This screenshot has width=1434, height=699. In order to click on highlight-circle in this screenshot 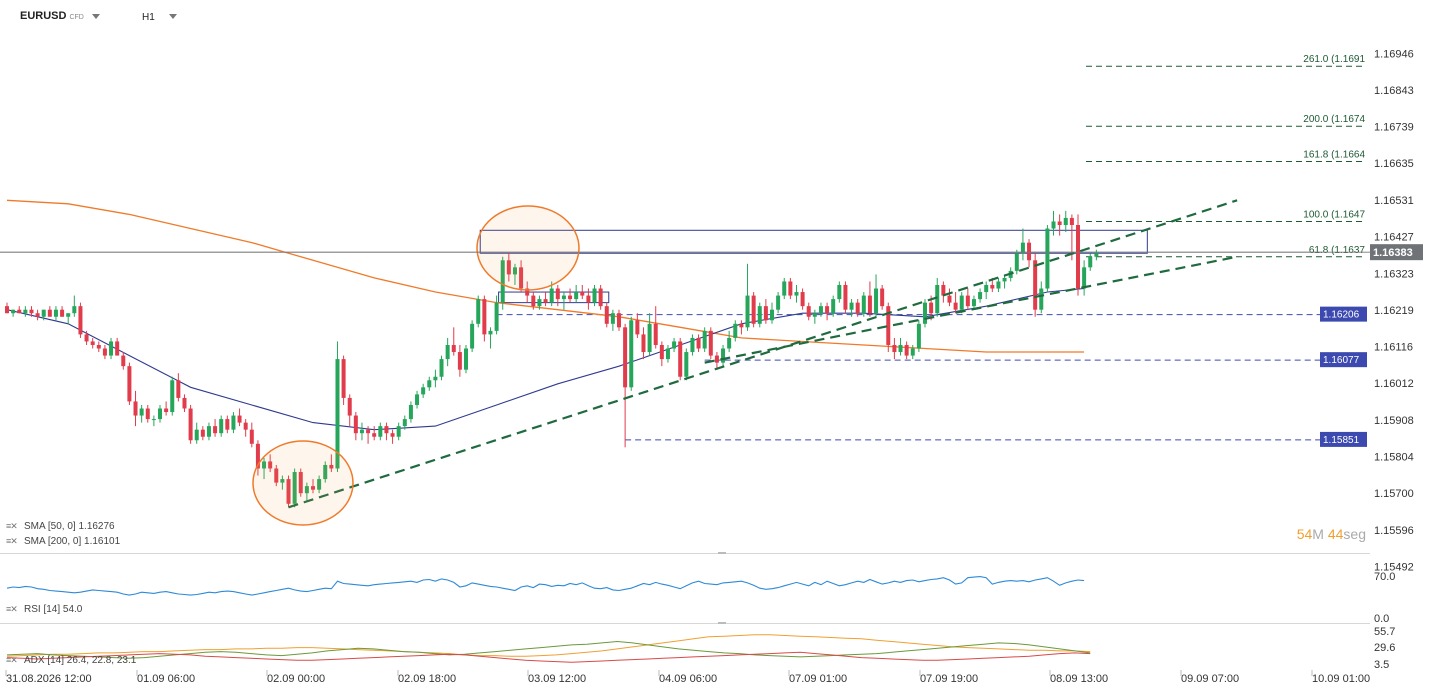, I will do `click(528, 248)`.